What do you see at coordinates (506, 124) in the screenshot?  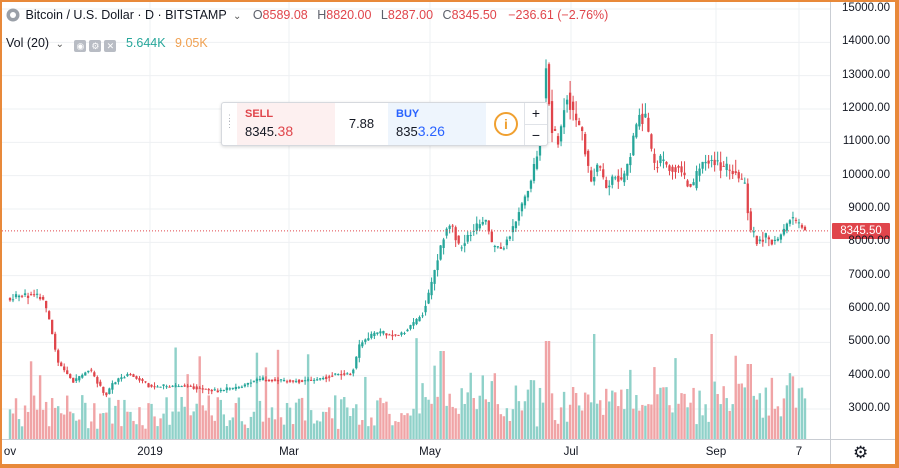 I see `info-icon: i` at bounding box center [506, 124].